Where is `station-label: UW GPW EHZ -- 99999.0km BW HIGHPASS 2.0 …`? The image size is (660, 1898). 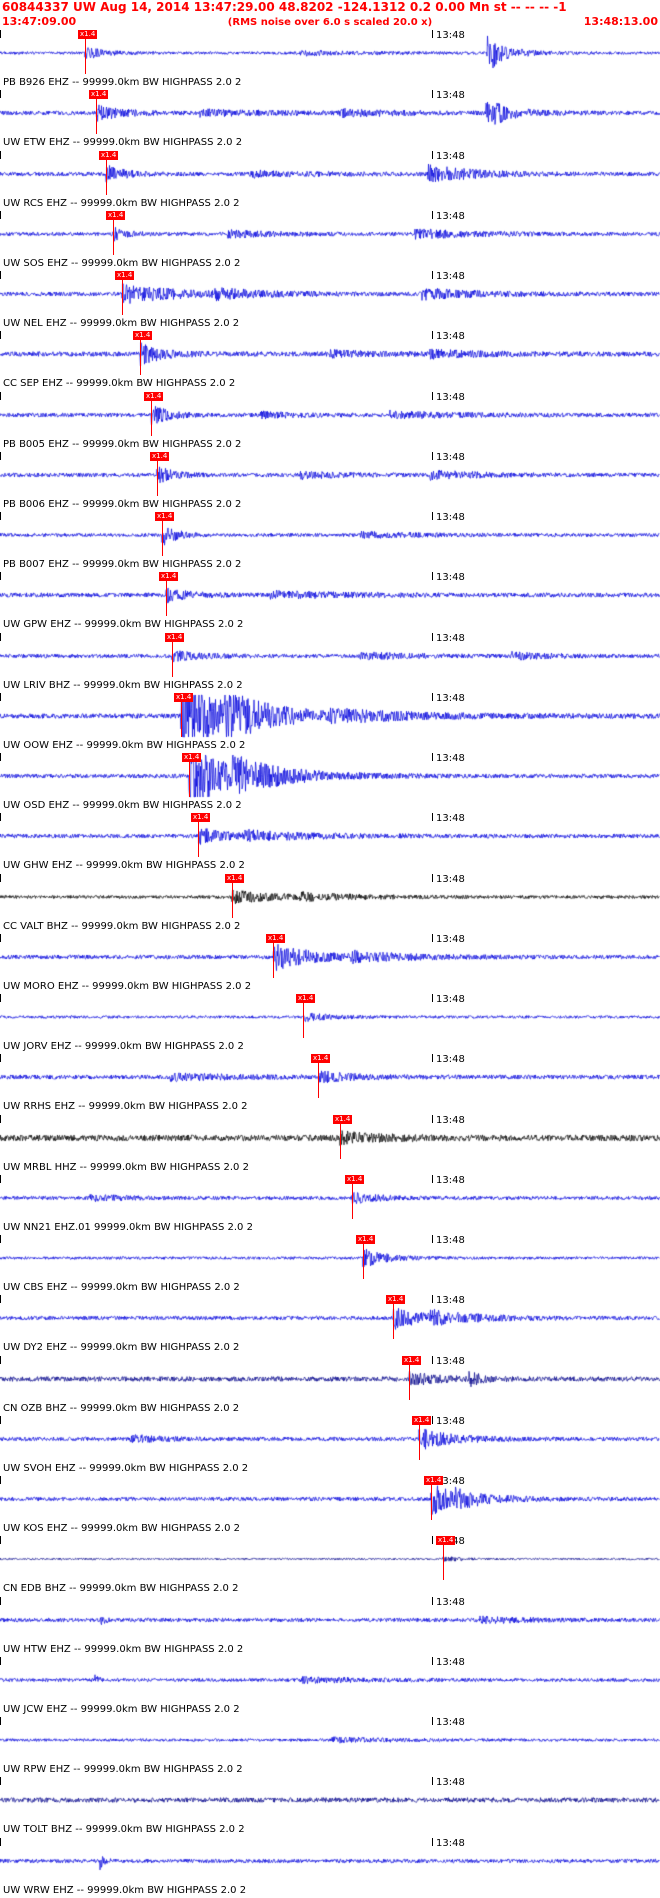
station-label: UW GPW EHZ -- 99999.0km BW HIGHPASS 2.0 … is located at coordinates (123, 625).